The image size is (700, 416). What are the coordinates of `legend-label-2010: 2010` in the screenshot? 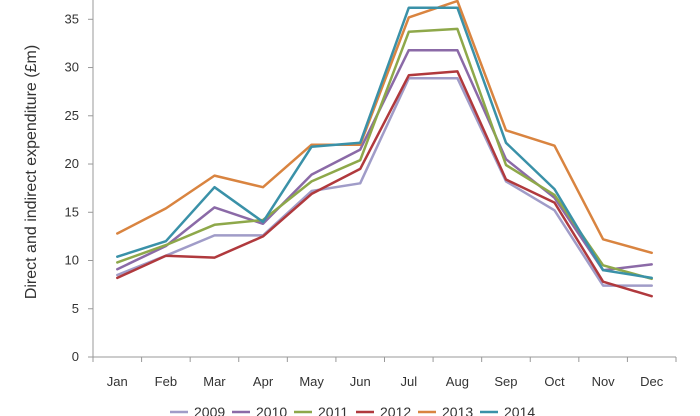 It's located at (271, 410).